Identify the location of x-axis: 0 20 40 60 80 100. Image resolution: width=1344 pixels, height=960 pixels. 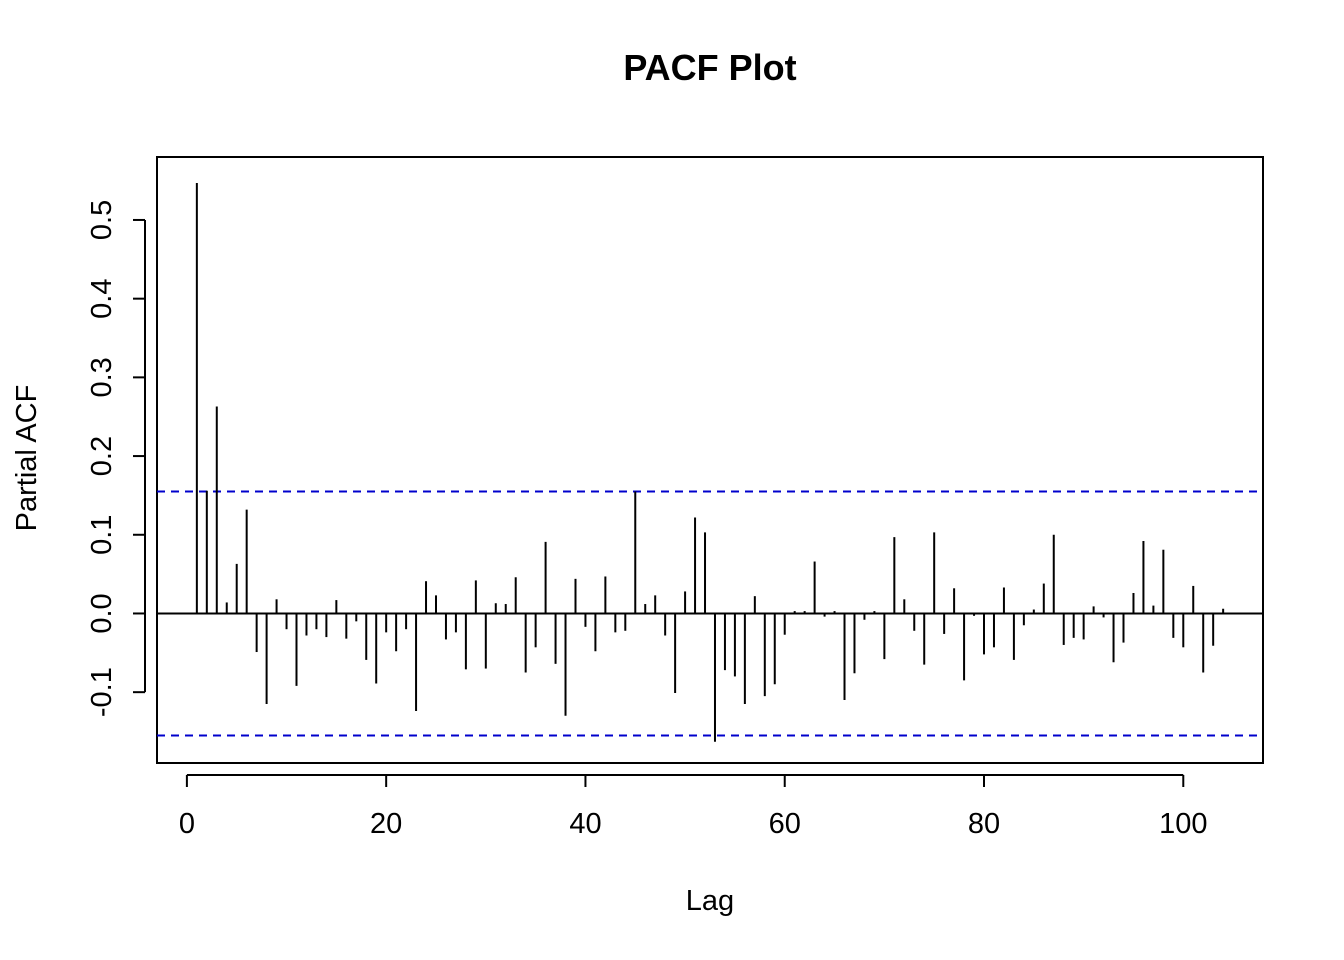
(693, 807).